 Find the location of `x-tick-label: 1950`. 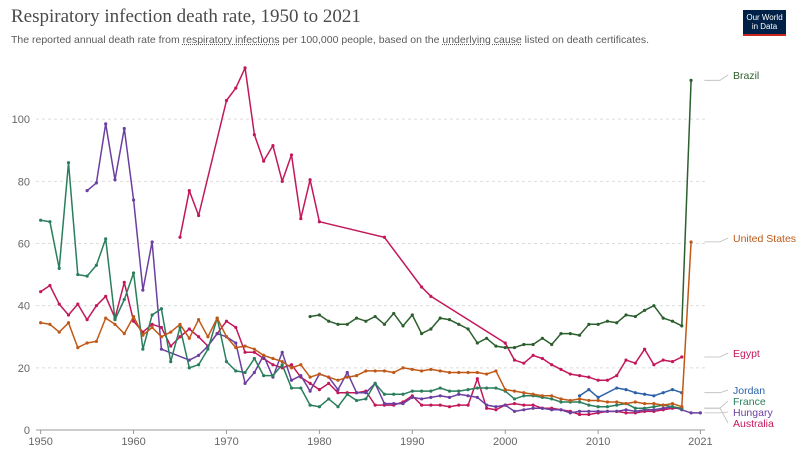

x-tick-label: 1950 is located at coordinates (40, 442).